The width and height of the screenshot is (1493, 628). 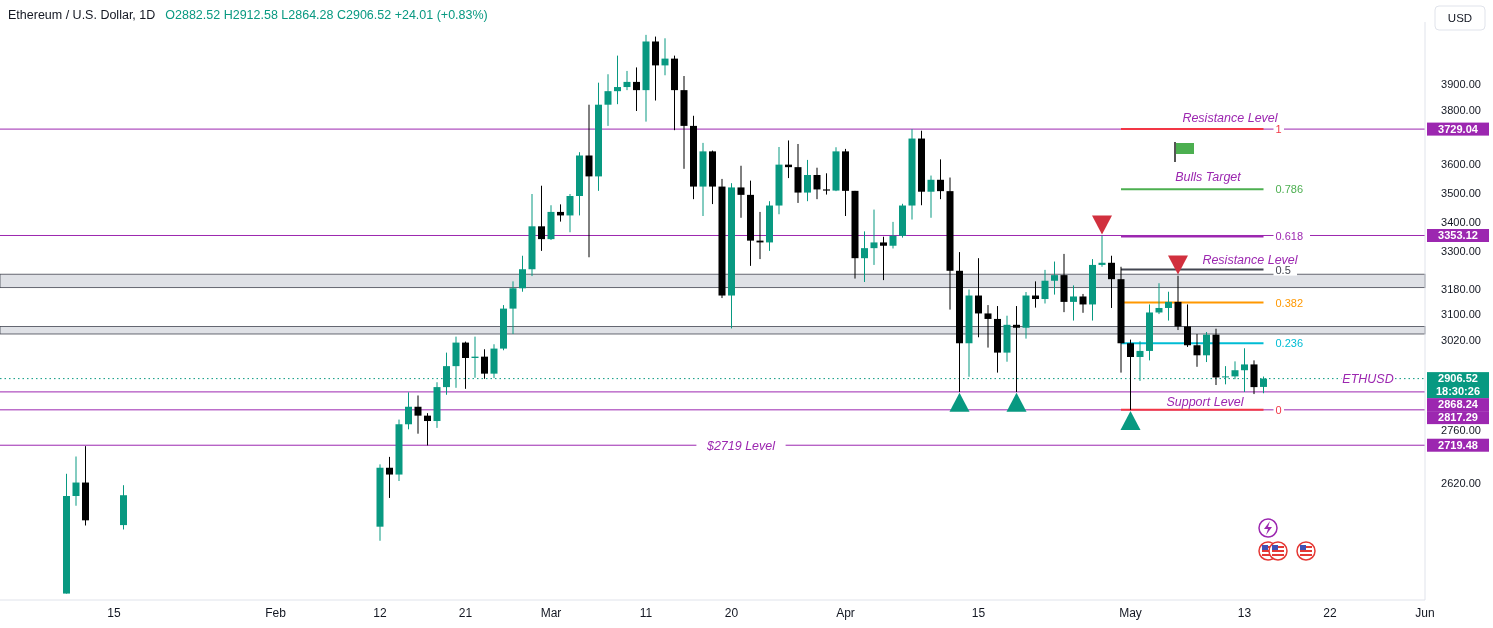 What do you see at coordinates (1425, 613) in the screenshot?
I see `x-tick-label: Jun` at bounding box center [1425, 613].